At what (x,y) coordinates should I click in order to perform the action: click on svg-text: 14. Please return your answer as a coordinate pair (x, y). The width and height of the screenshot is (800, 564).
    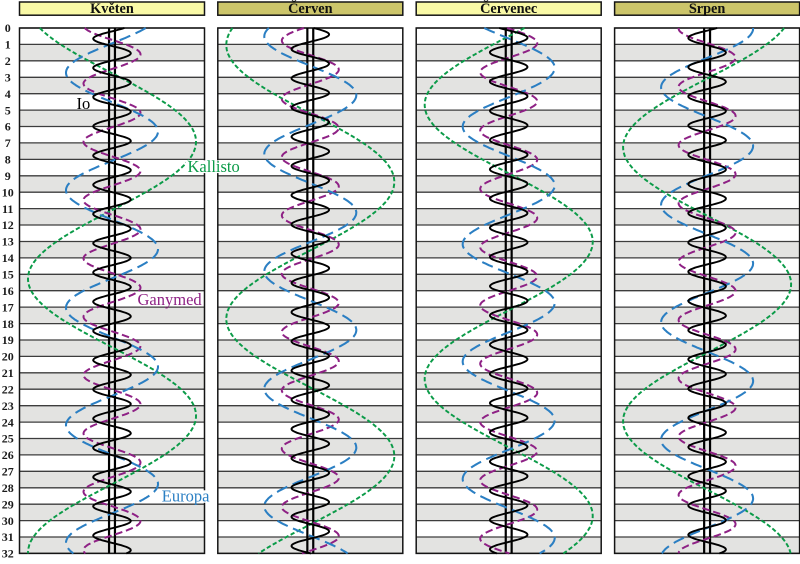
    Looking at the image, I should click on (8, 258).